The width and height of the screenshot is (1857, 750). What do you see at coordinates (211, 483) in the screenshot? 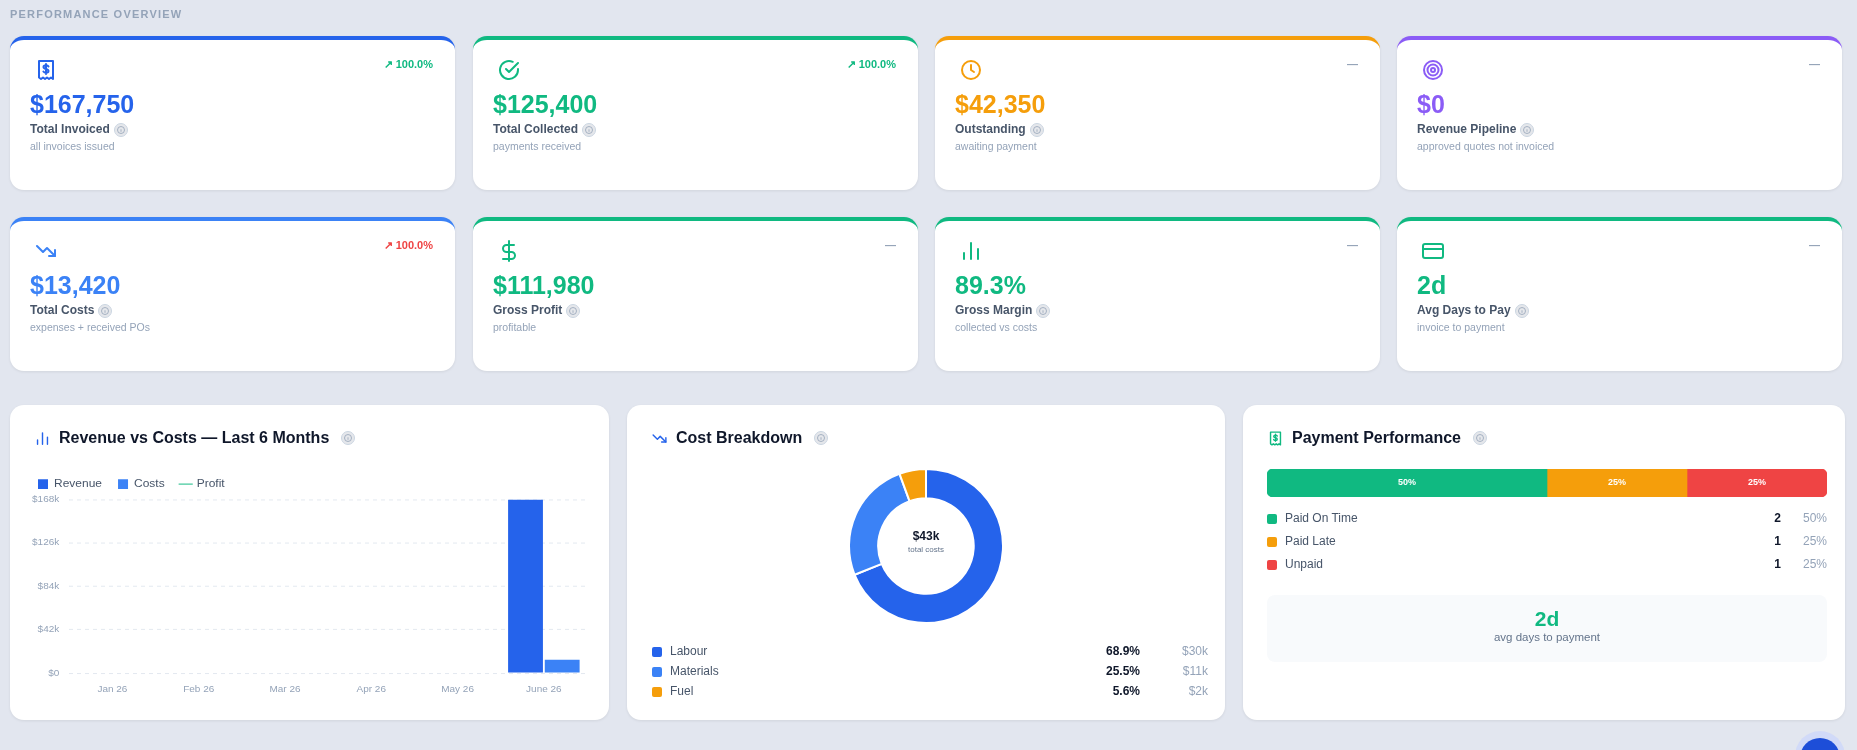
I see `legend-label: Profit` at bounding box center [211, 483].